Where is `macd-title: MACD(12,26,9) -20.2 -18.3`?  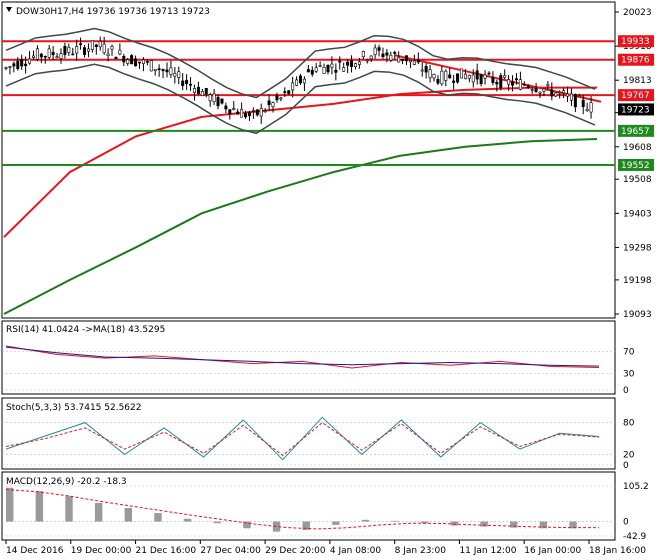
macd-title: MACD(12,26,9) -20.2 -18.3 is located at coordinates (66, 482).